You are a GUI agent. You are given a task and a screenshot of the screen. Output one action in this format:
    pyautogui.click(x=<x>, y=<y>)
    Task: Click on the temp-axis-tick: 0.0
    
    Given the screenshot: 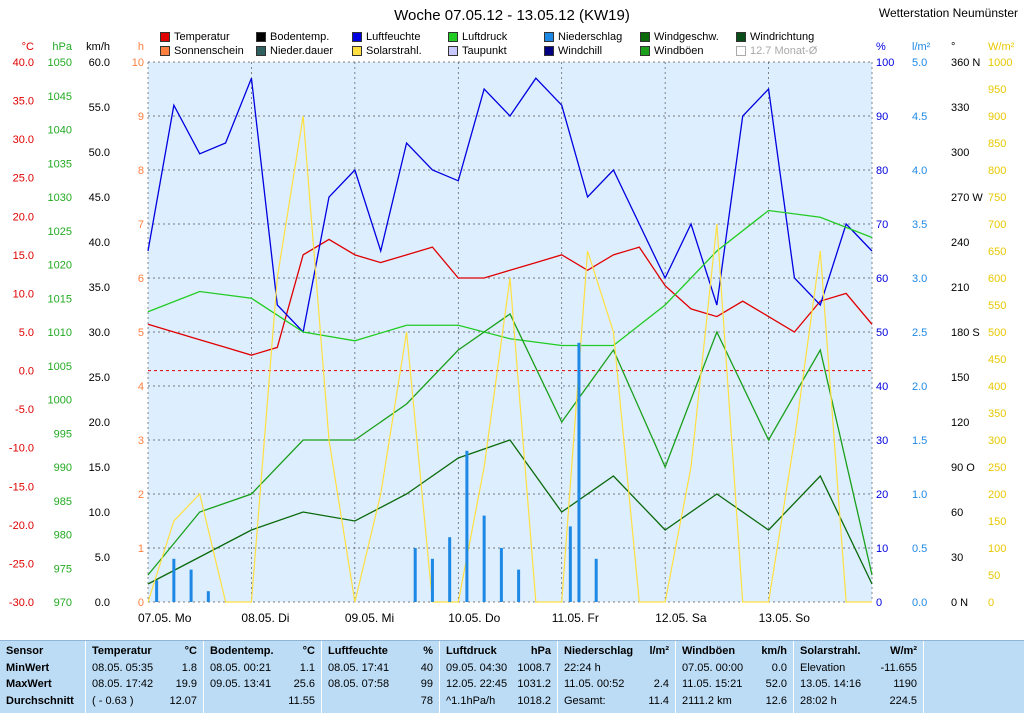 What is the action you would take?
    pyautogui.click(x=26, y=372)
    